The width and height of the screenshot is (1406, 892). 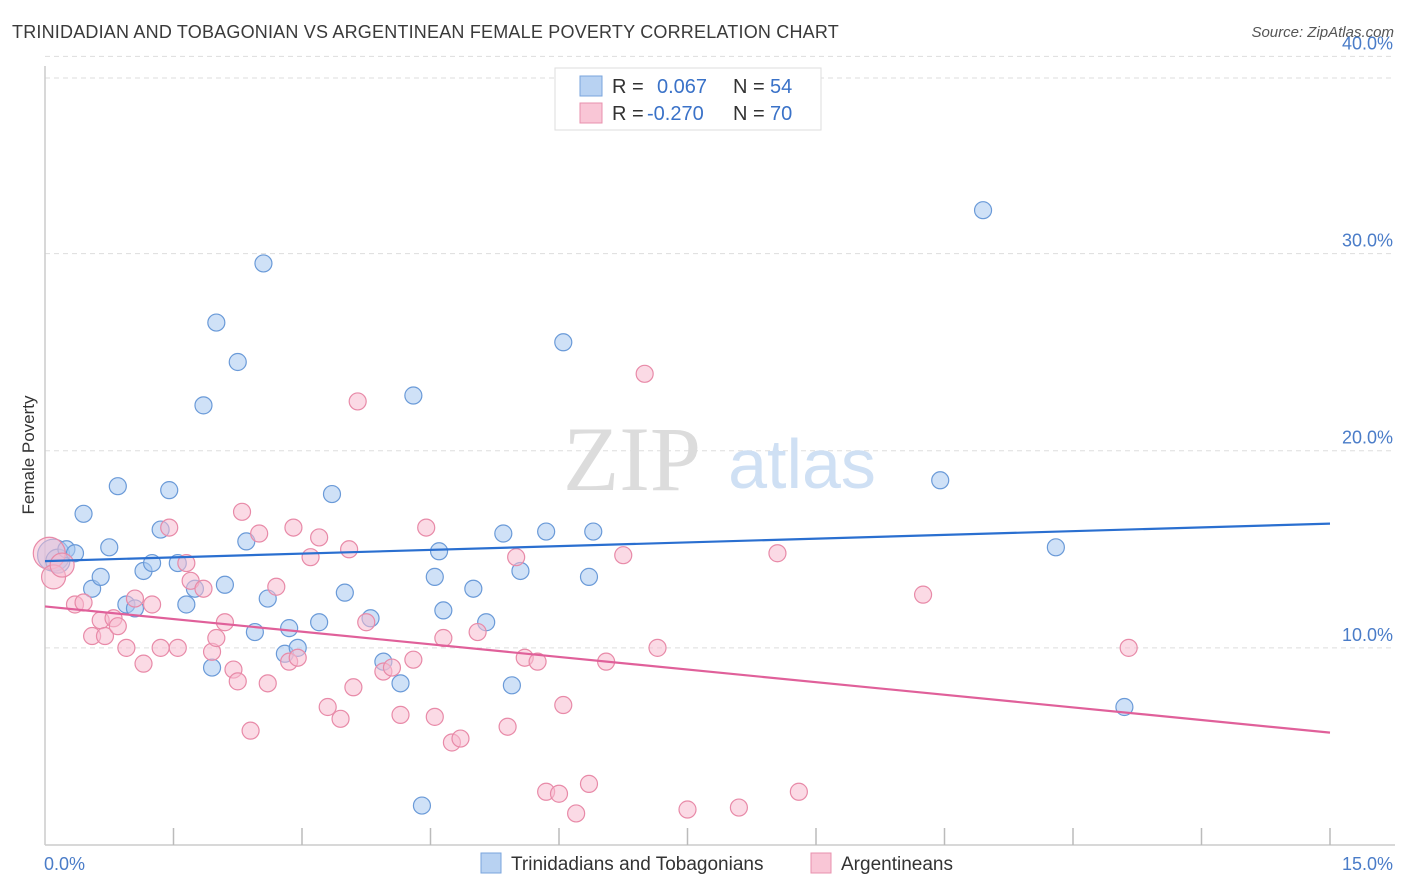 I want to click on y-tick-label: 20.0%, so click(x=1367, y=438).